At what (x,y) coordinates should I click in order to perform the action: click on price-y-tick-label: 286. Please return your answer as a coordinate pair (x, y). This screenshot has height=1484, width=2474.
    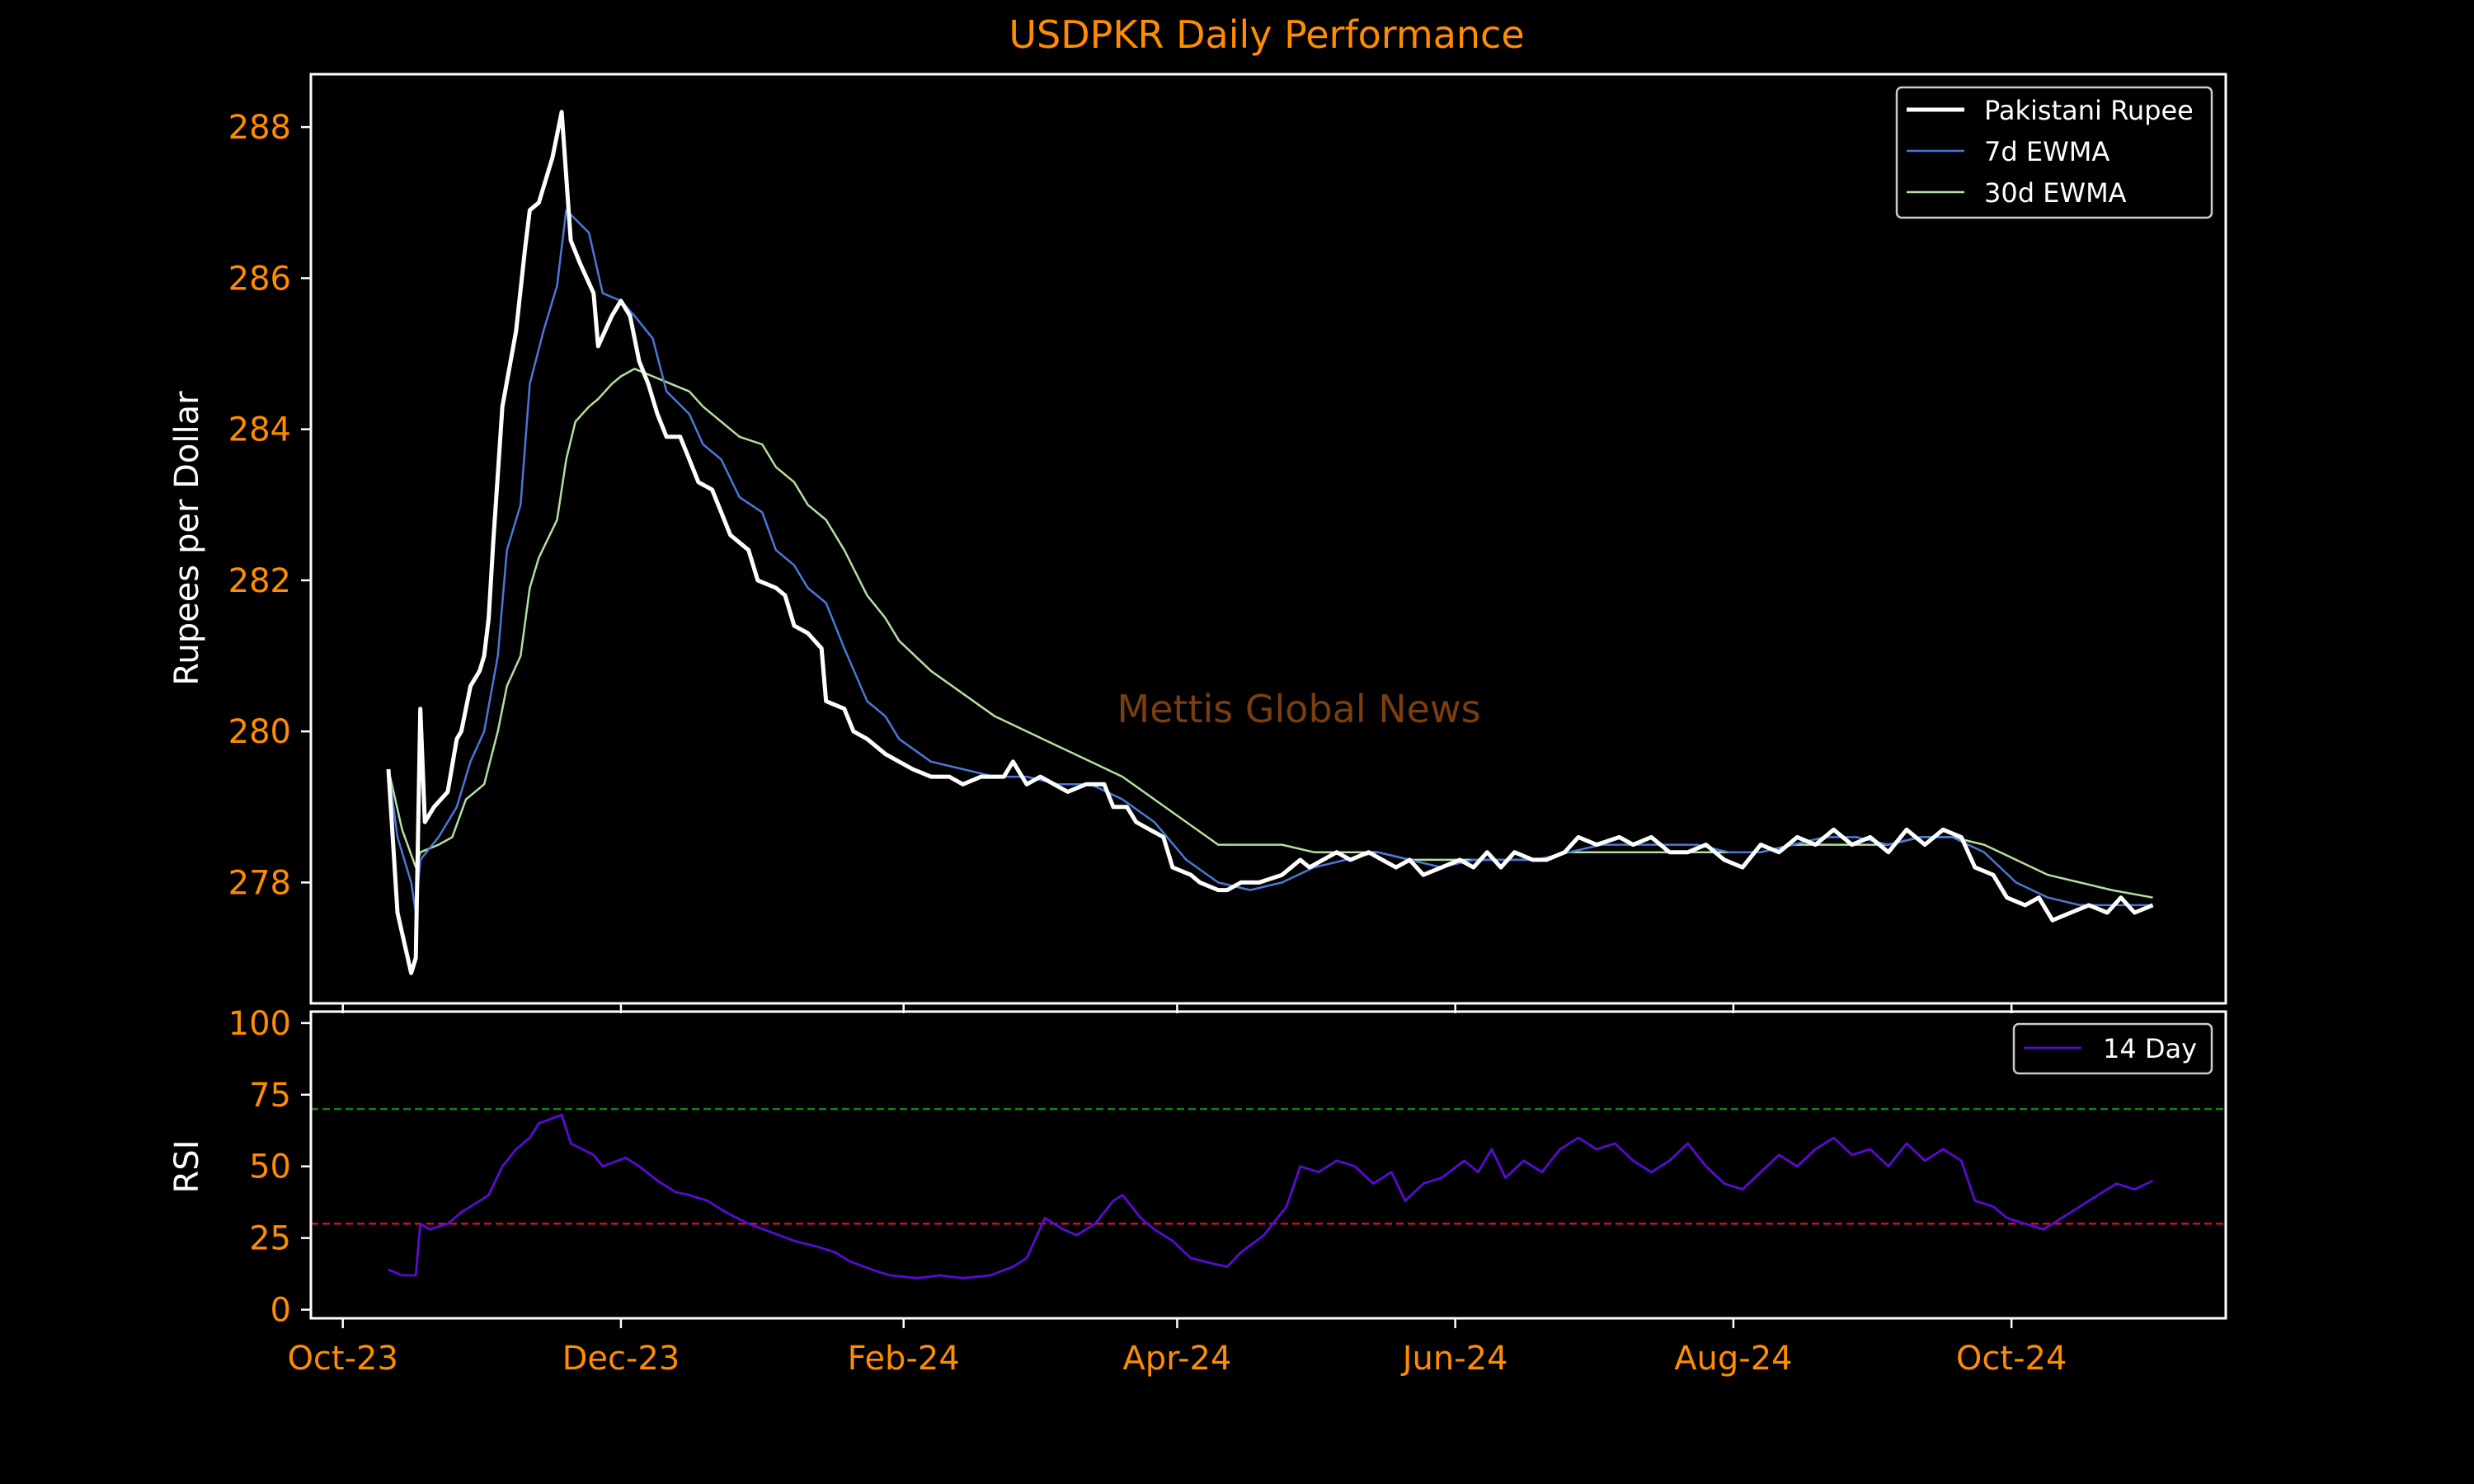
    Looking at the image, I should click on (259, 279).